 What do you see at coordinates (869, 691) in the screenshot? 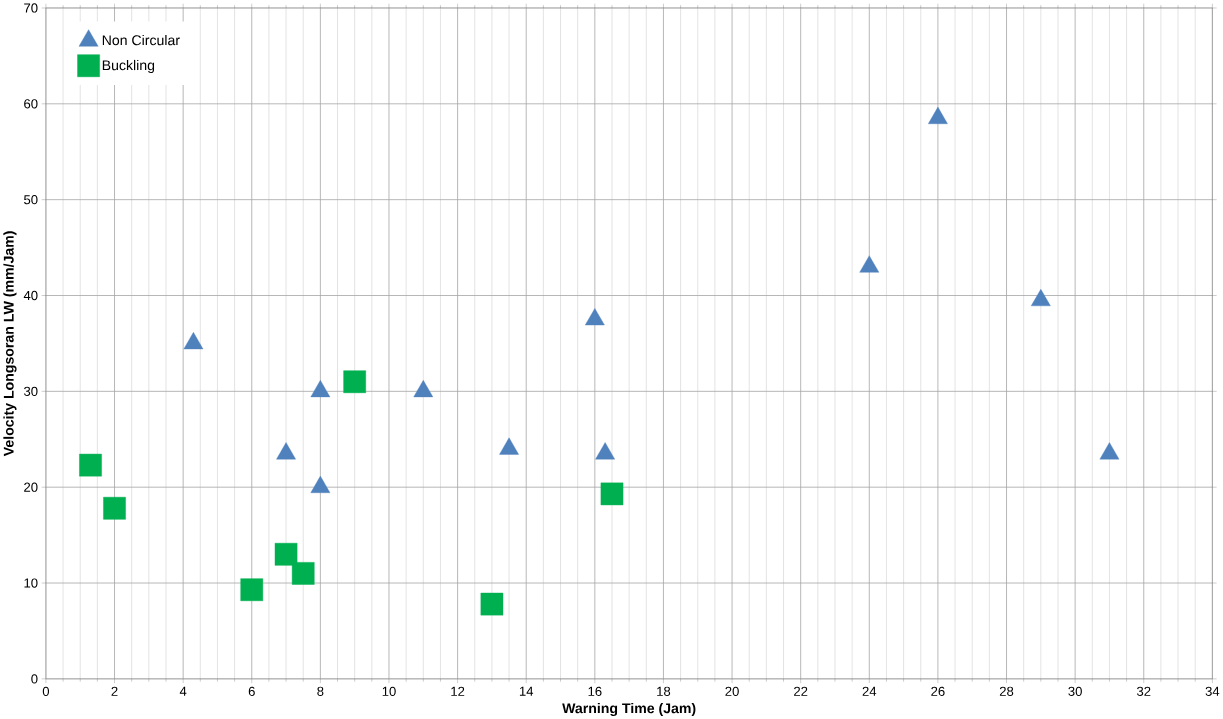
I see `x-tick-label: 24` at bounding box center [869, 691].